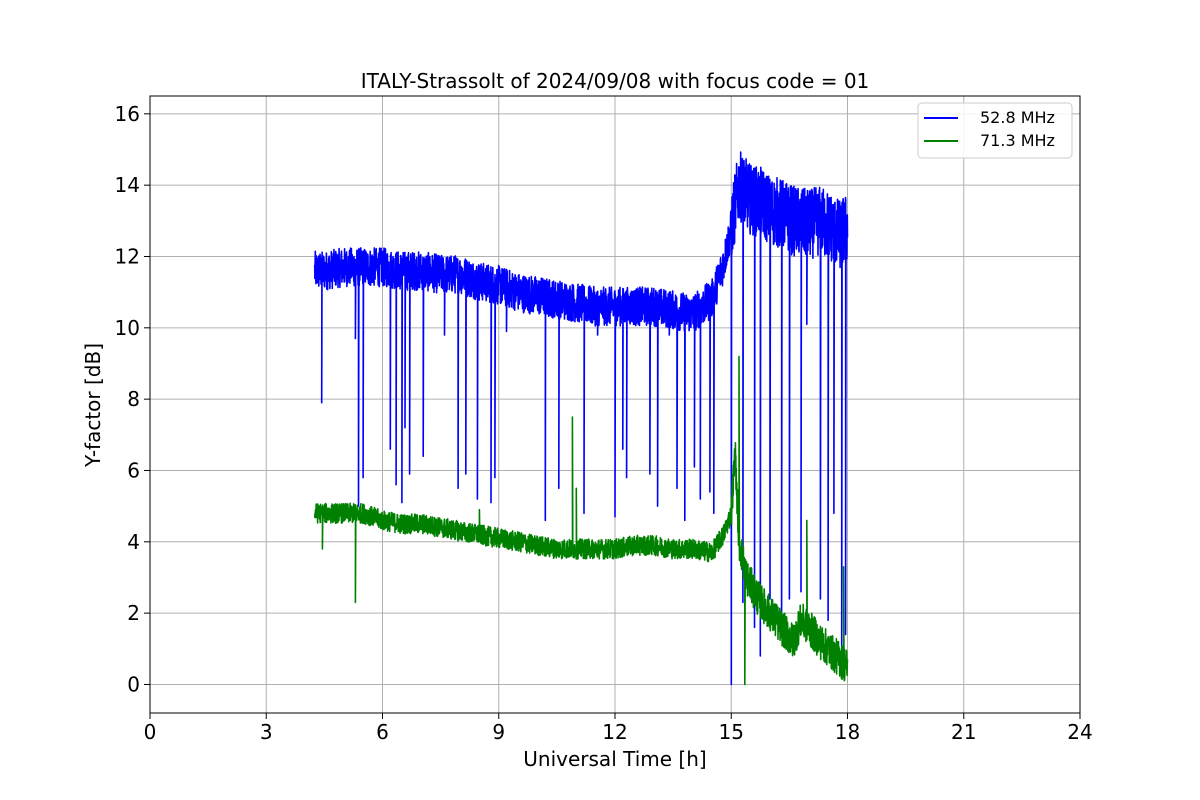  What do you see at coordinates (498, 732) in the screenshot?
I see `x-tick-label: 9` at bounding box center [498, 732].